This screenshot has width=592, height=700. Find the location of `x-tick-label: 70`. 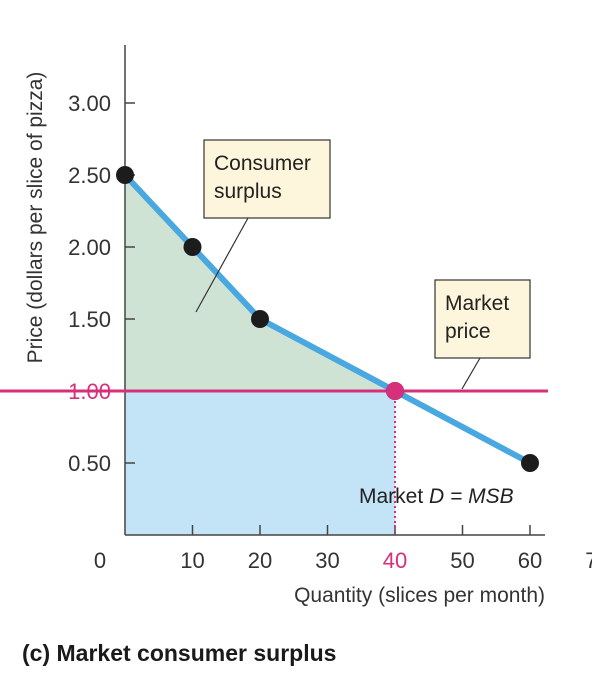

x-tick-label: 70 is located at coordinates (588, 560).